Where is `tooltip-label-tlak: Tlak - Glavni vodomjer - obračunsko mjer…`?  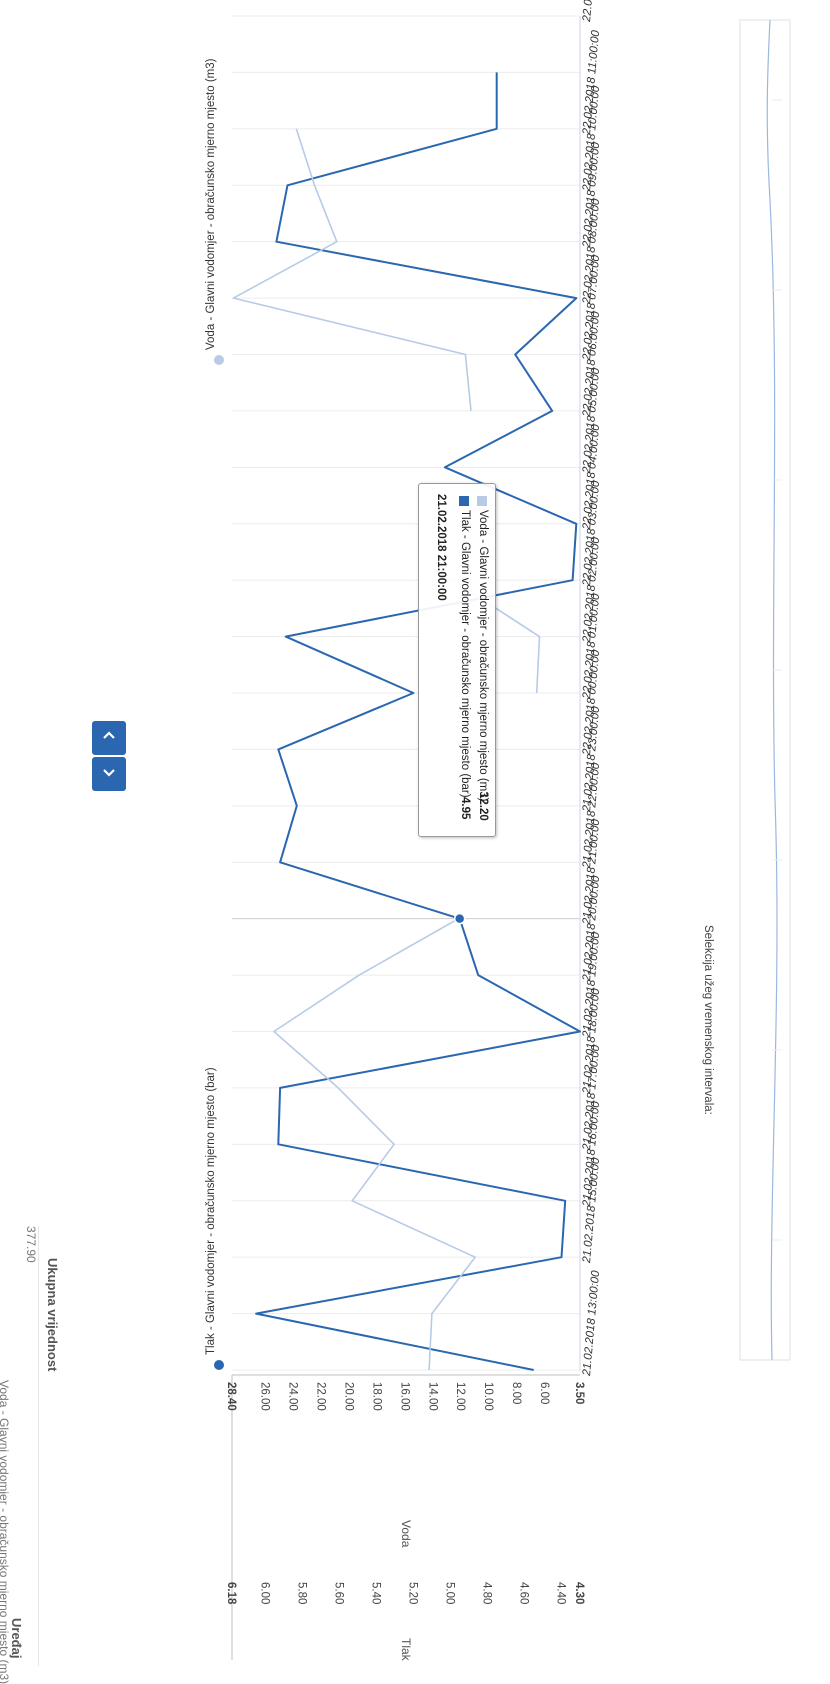
tooltip-label-tlak: Tlak - Glavni vodomjer - obračunsko mjer… is located at coordinates (465, 654).